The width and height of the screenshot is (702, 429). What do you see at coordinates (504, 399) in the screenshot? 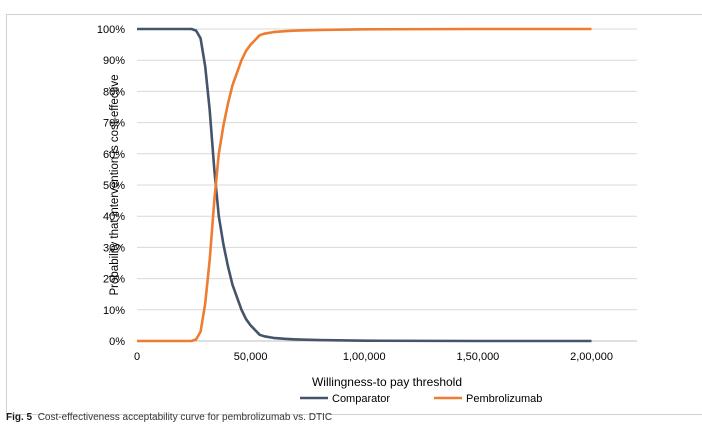
I see `legend-label-pembrolizumab: Pembrolizumab` at bounding box center [504, 399].